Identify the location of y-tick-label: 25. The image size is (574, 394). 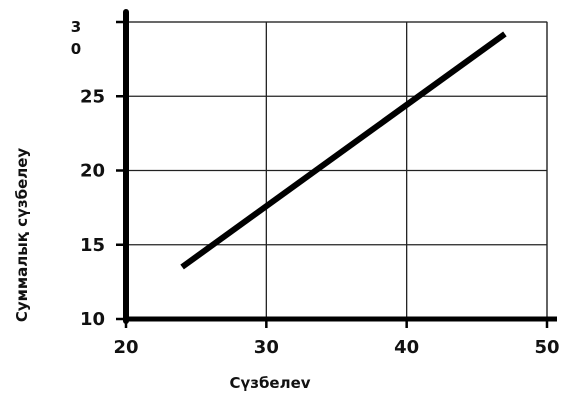
(92, 96).